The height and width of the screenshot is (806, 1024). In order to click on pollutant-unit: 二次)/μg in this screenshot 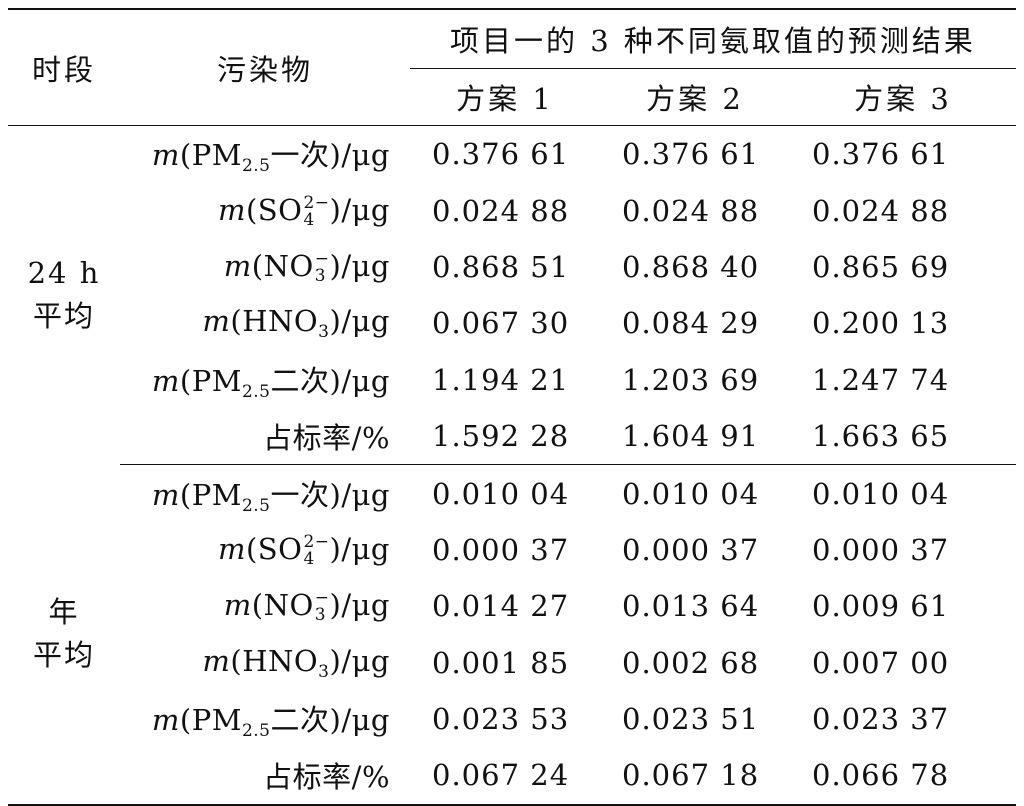, I will do `click(330, 720)`.